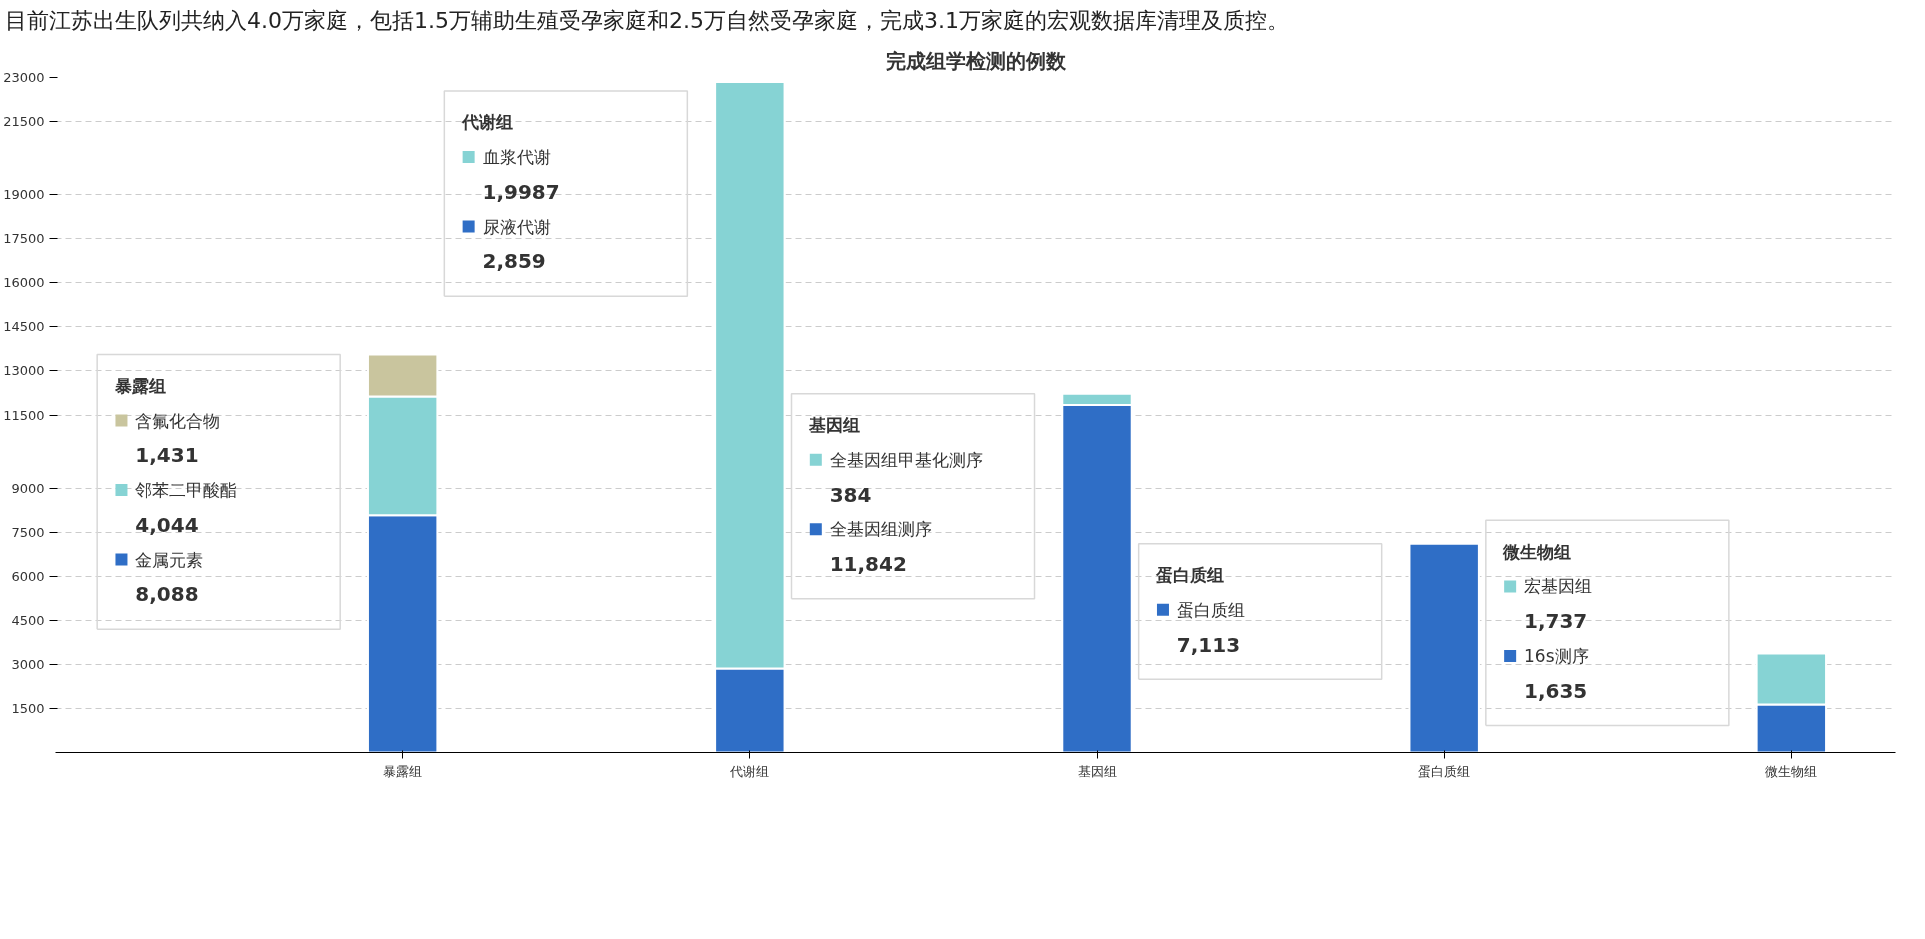 The image size is (1925, 939). Describe the element at coordinates (28, 621) in the screenshot. I see `y-tick-label: 4500` at that location.